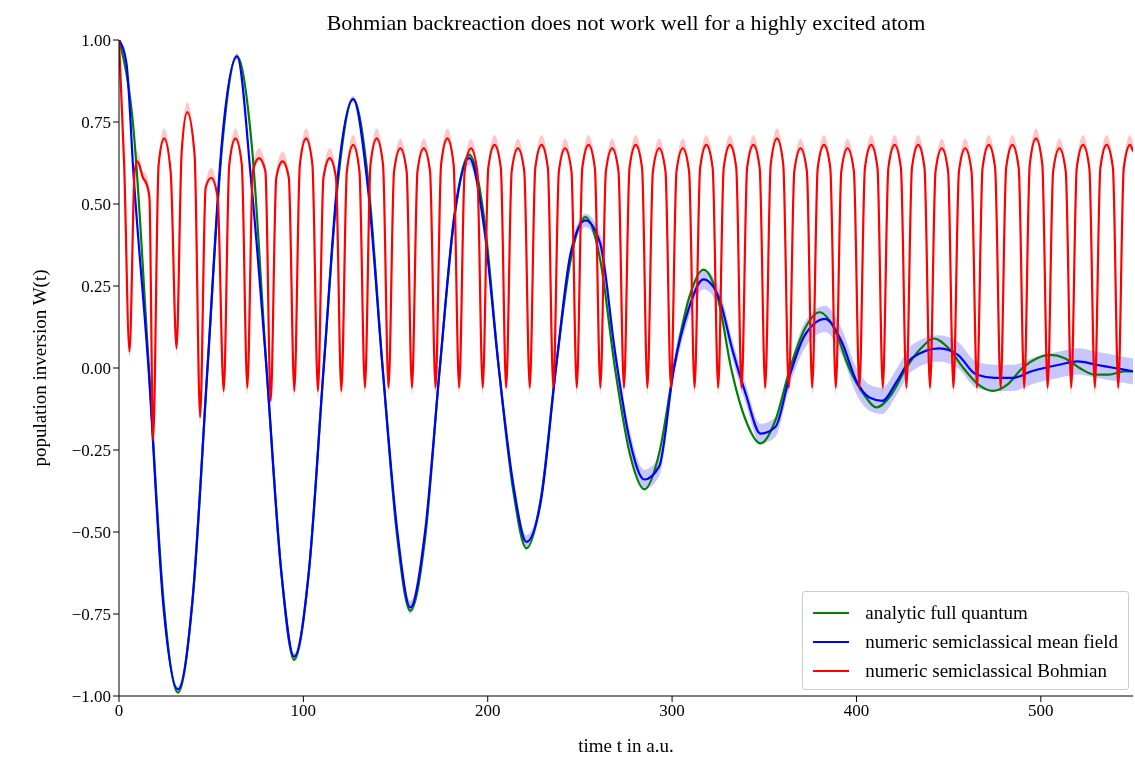 The image size is (1135, 770). I want to click on legend-label: numeric semiclassical mean field, so click(991, 641).